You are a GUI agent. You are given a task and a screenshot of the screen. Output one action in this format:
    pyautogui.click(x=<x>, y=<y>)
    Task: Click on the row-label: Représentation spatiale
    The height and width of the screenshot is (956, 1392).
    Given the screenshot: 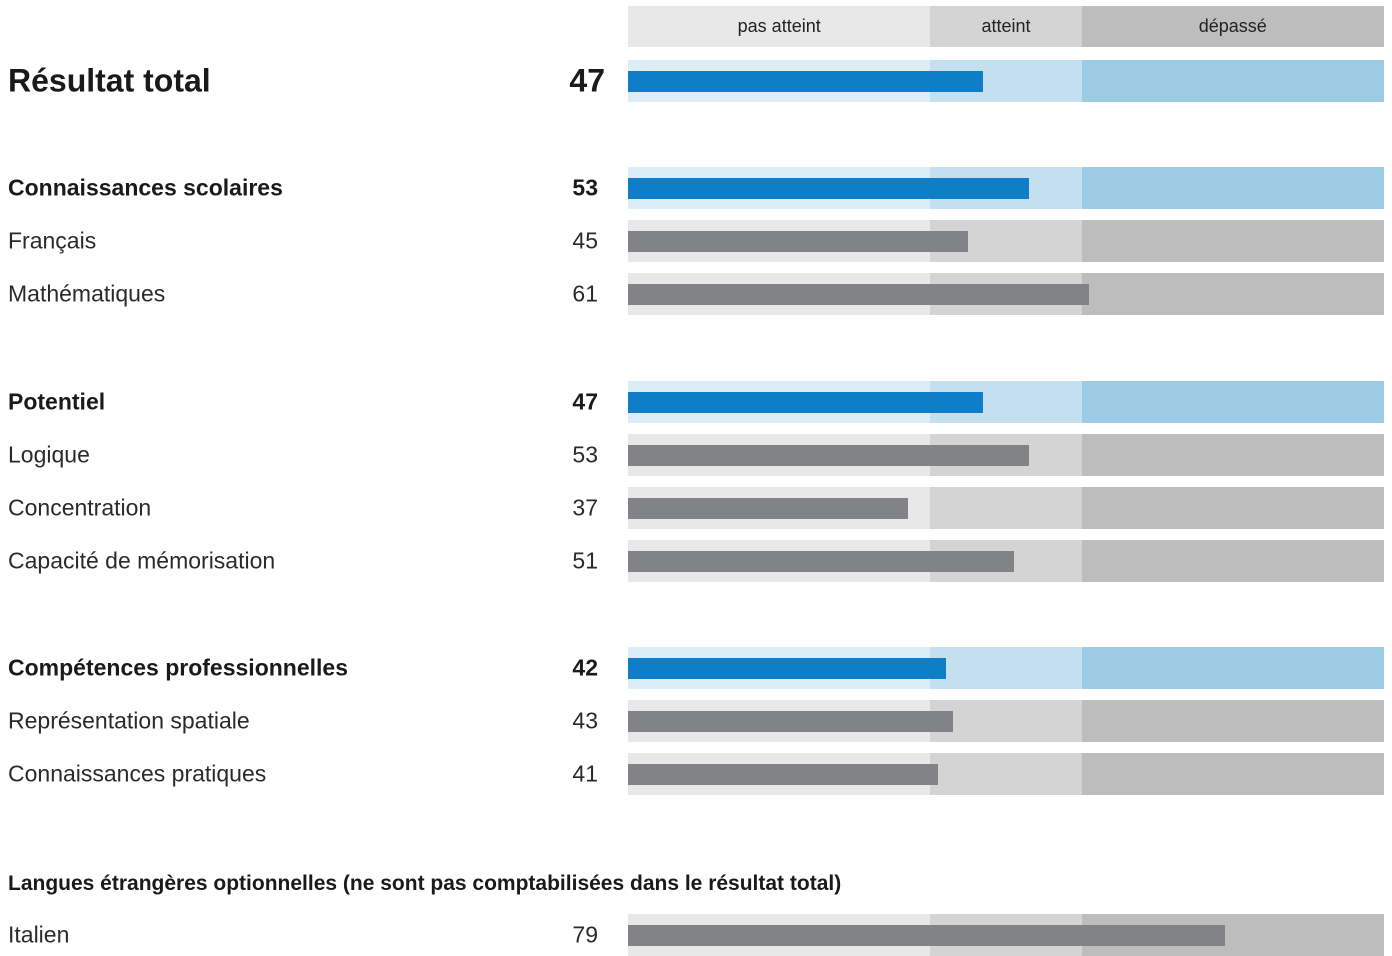 What is the action you would take?
    pyautogui.click(x=129, y=721)
    